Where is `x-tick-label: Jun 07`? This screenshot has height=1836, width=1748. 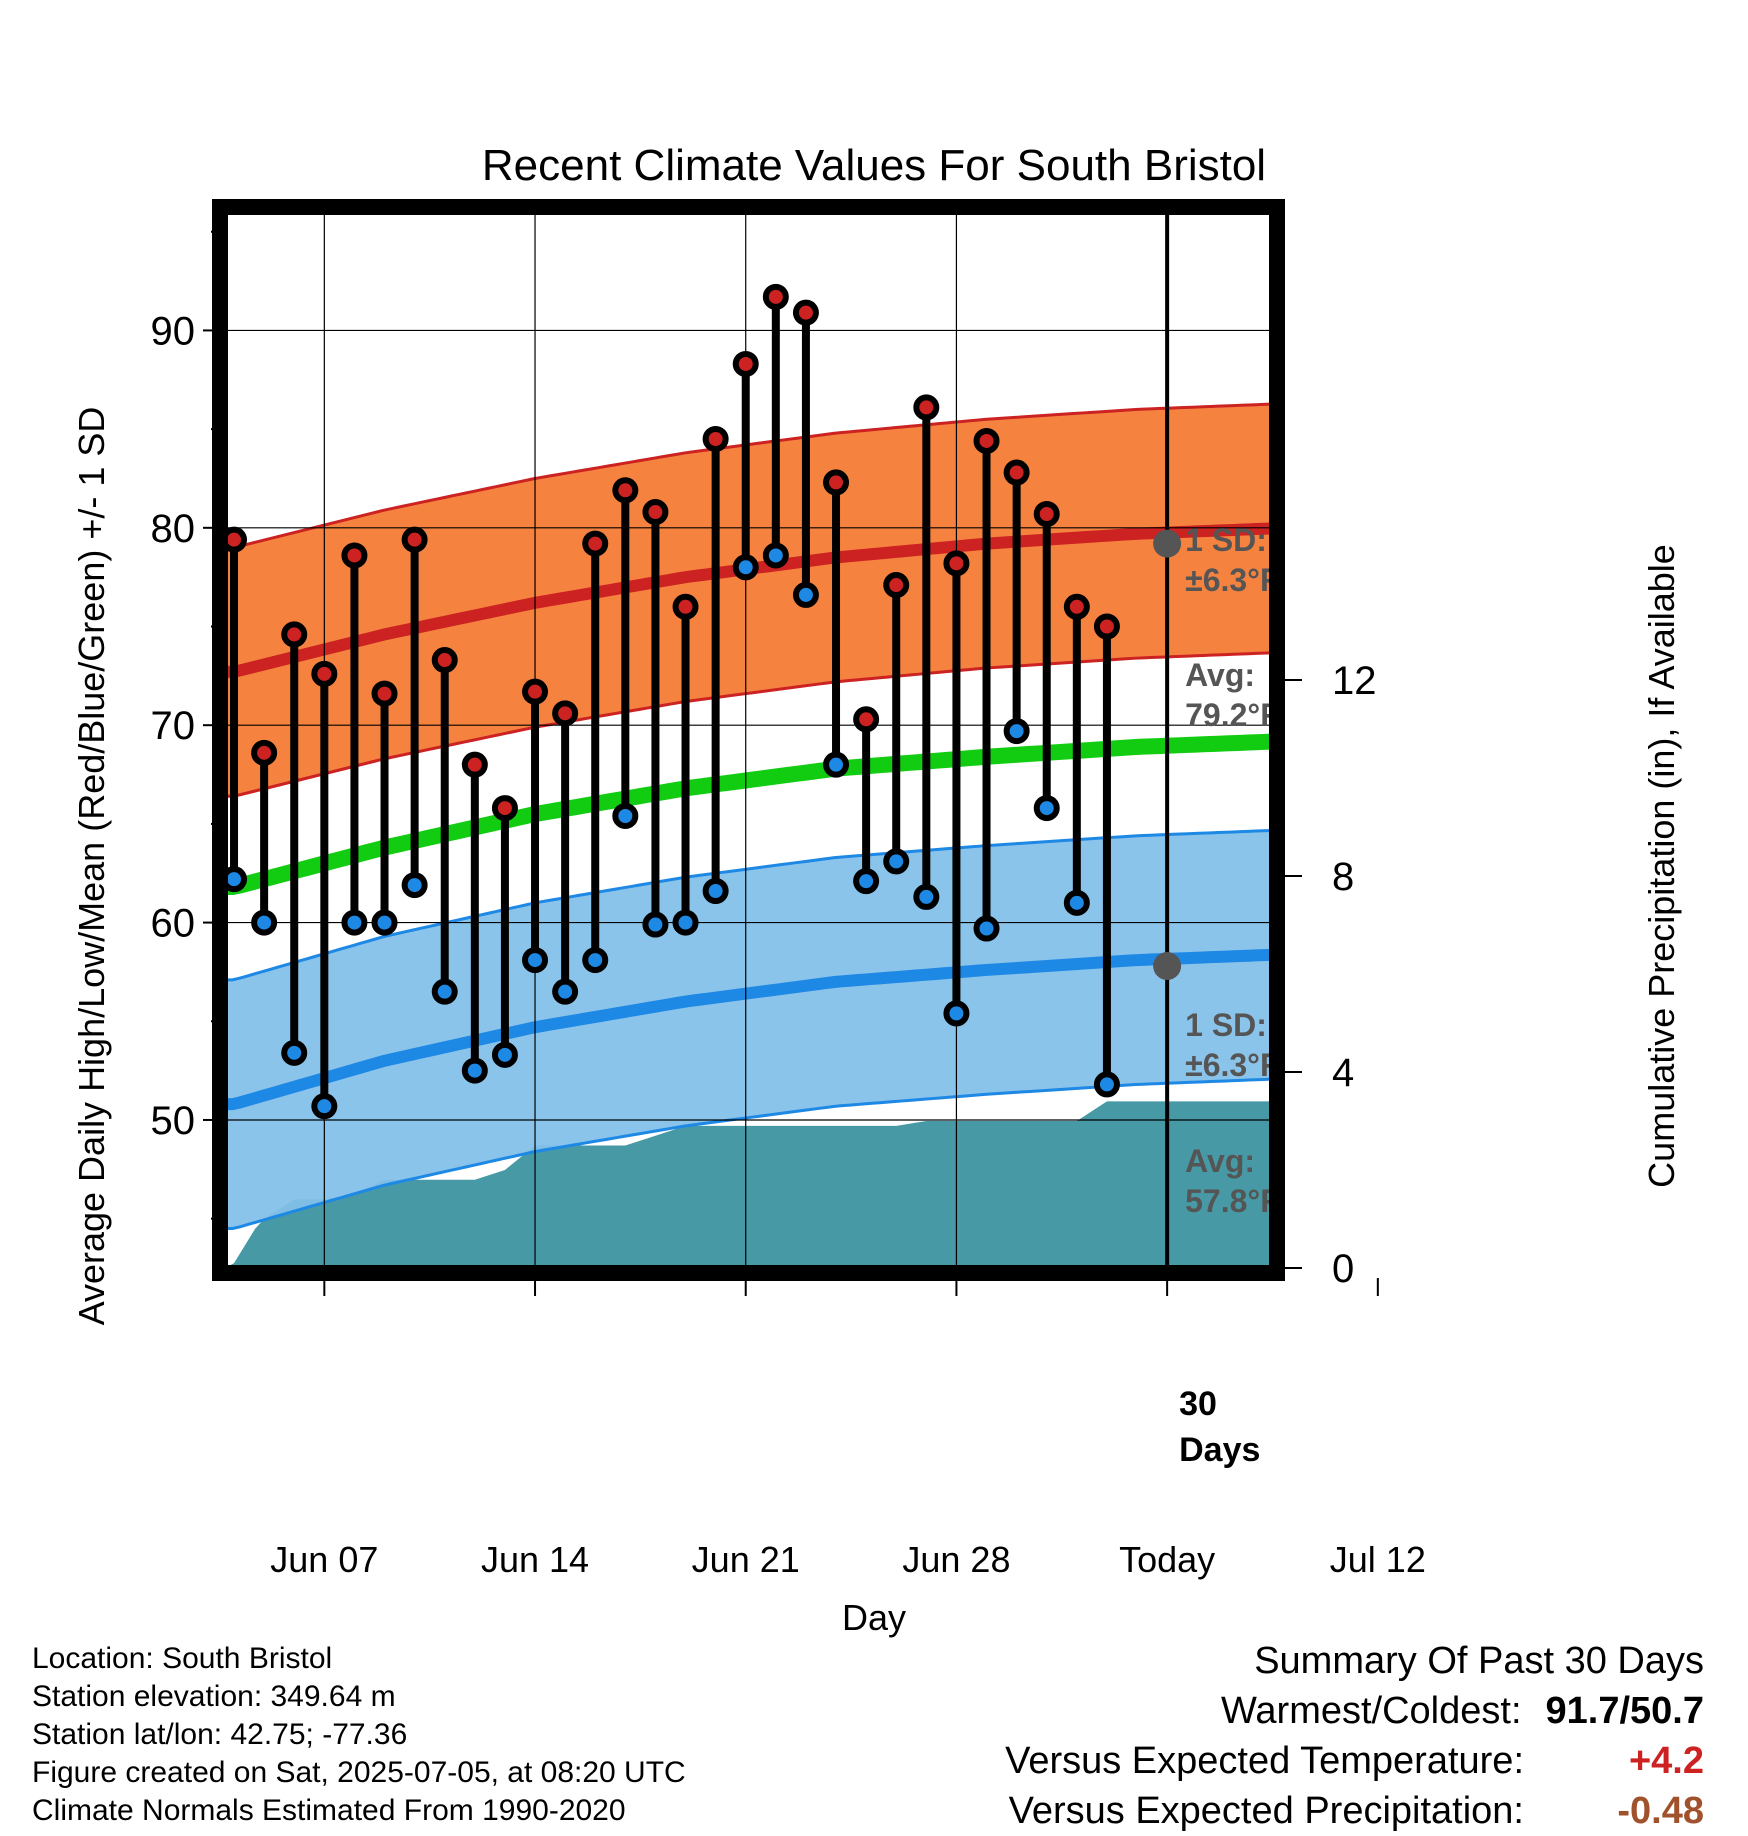 x-tick-label: Jun 07 is located at coordinates (324, 1559).